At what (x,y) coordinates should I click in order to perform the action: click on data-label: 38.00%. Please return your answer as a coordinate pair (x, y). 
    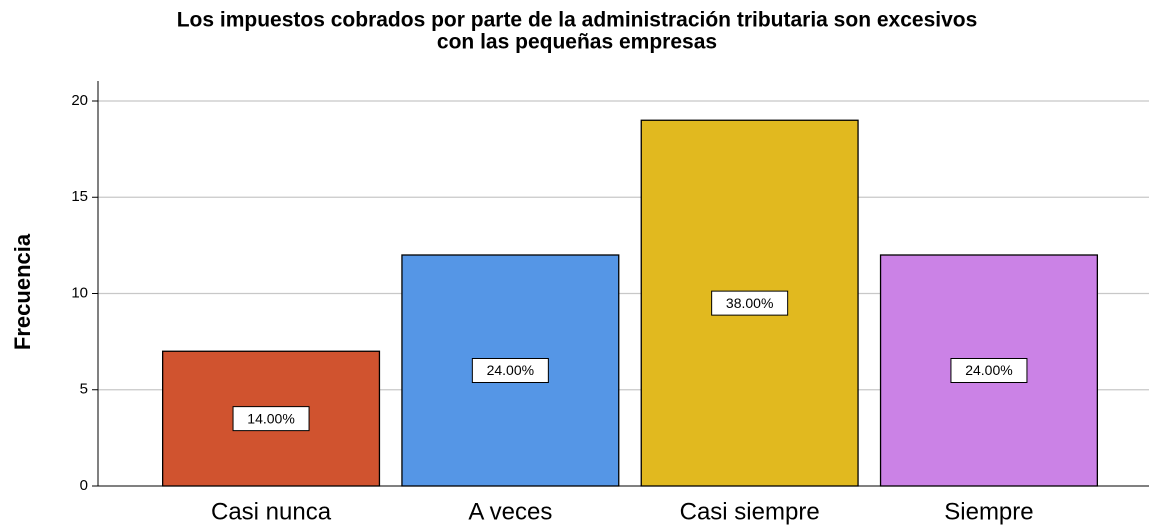
    Looking at the image, I should click on (749, 303).